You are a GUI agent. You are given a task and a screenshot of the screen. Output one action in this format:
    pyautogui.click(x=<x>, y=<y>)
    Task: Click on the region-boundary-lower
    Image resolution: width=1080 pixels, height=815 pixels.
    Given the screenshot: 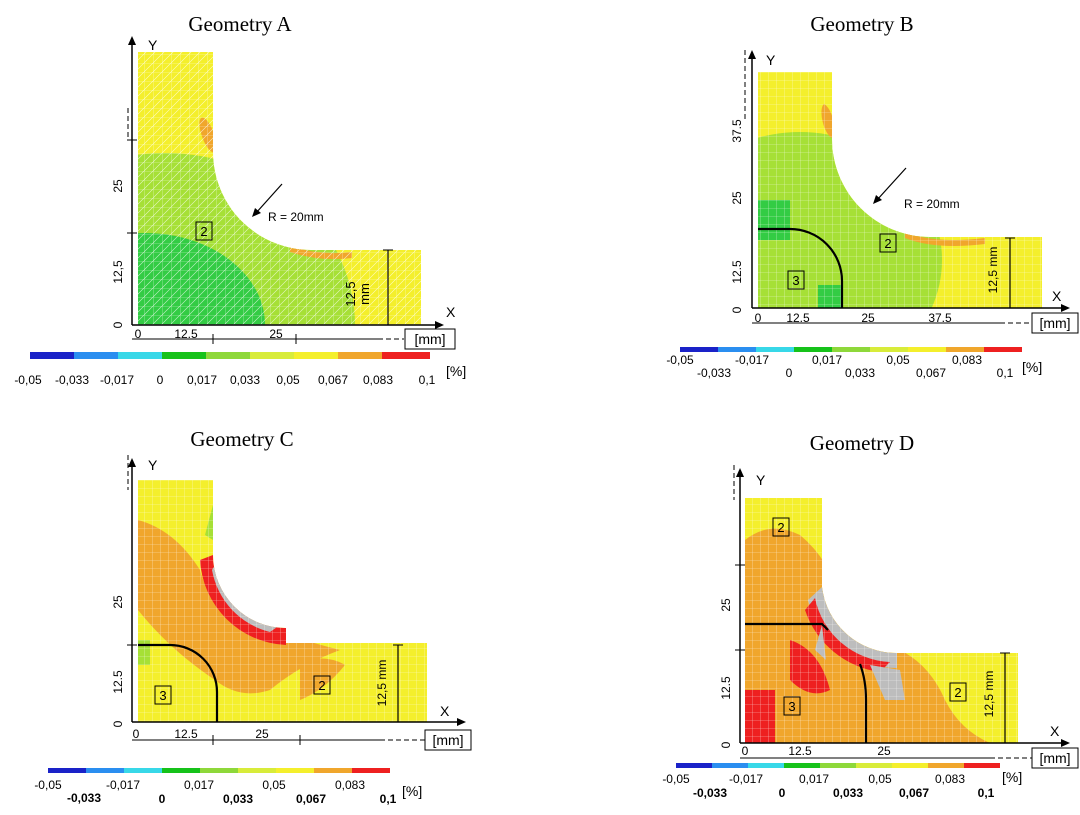 What is the action you would take?
    pyautogui.click(x=863, y=703)
    